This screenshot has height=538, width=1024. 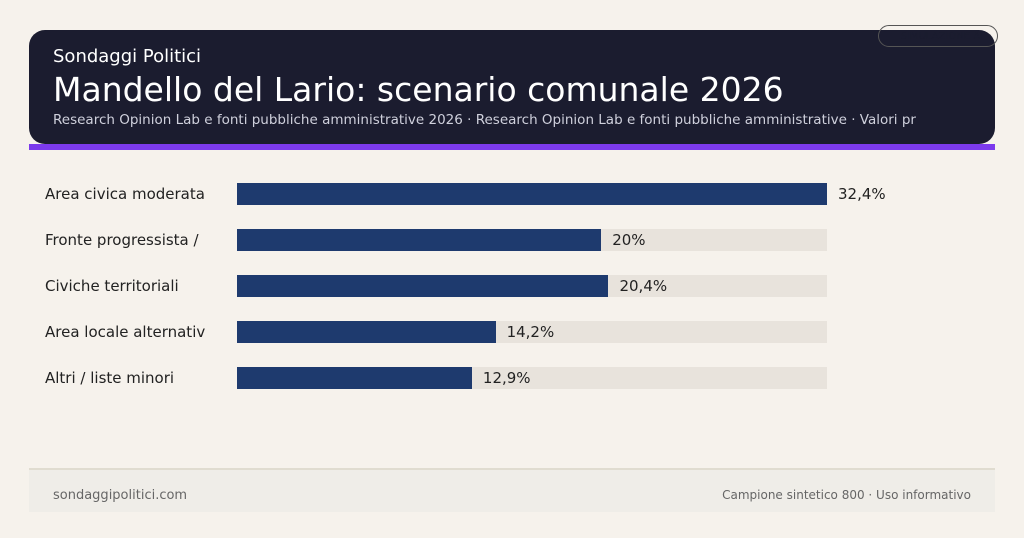 I want to click on category-label: Fronte progressista /, so click(x=122, y=240).